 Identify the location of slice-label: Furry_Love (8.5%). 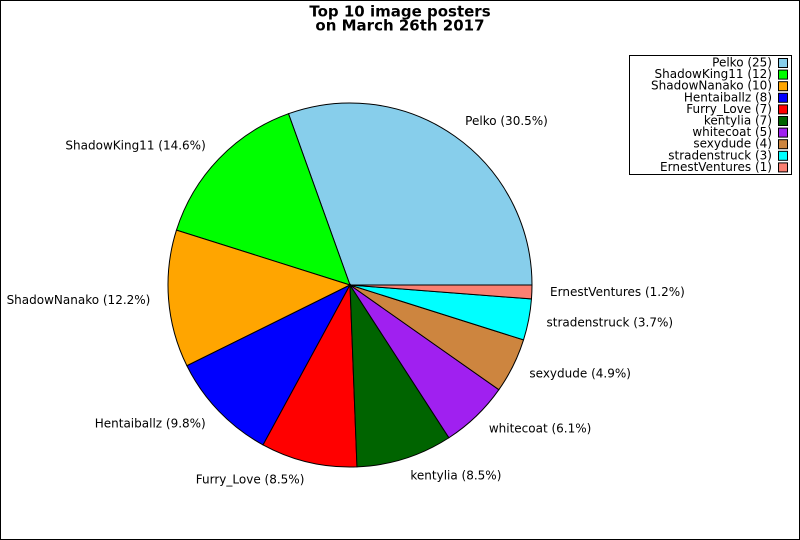
(250, 479).